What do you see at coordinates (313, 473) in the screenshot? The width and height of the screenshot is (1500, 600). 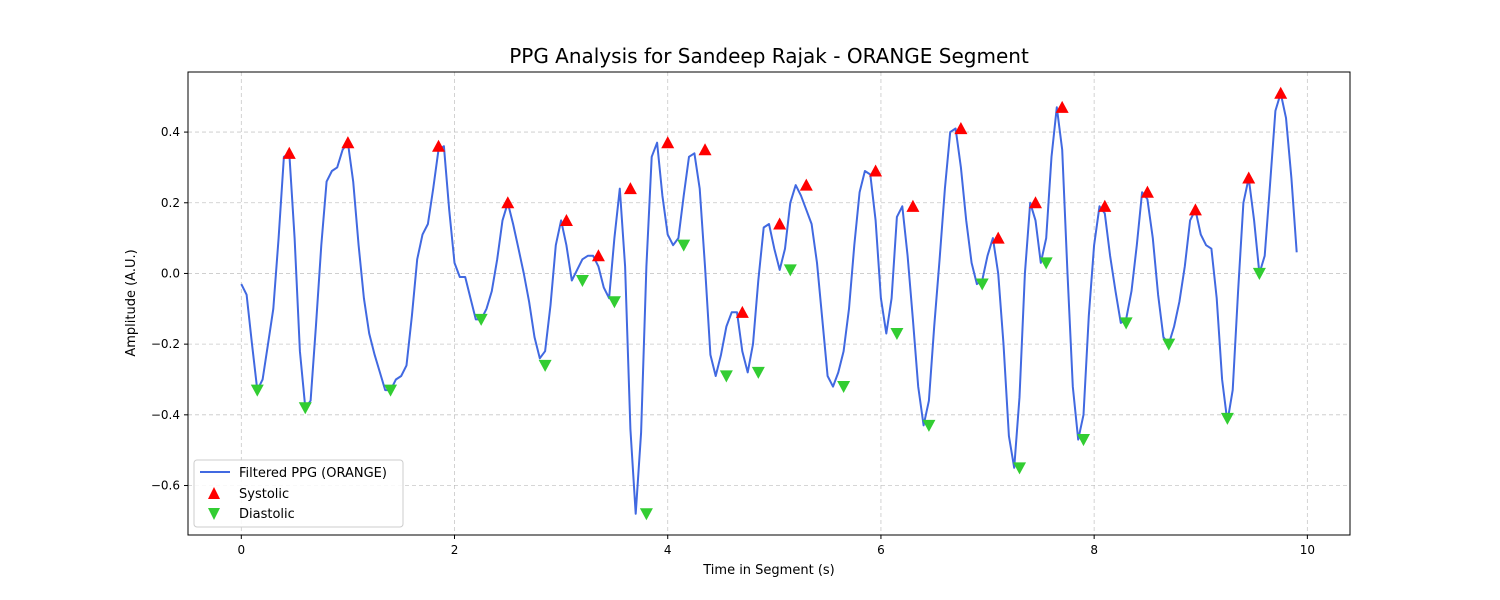 I see `legend-label-line: Filtered PPG (ORANGE)` at bounding box center [313, 473].